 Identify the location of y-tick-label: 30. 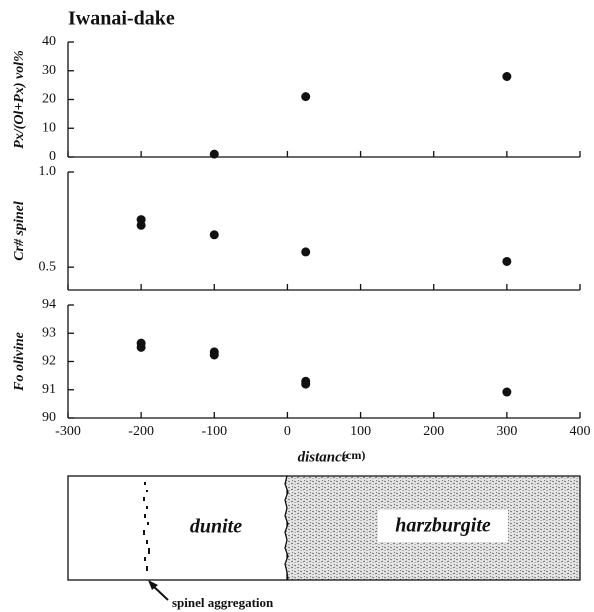
(49, 70).